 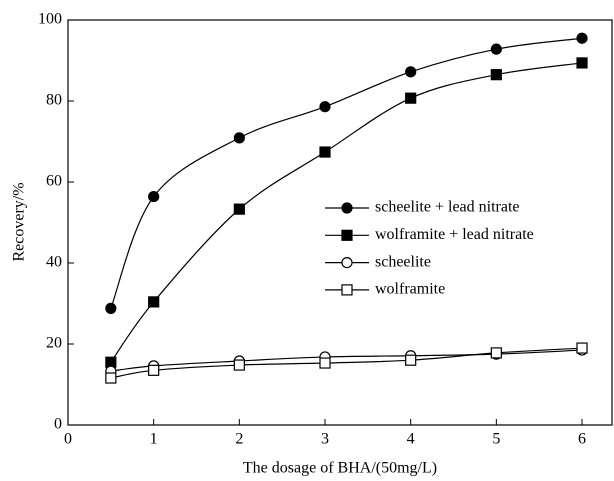 What do you see at coordinates (447, 207) in the screenshot?
I see `legend-label: scheelite + lead nitrate` at bounding box center [447, 207].